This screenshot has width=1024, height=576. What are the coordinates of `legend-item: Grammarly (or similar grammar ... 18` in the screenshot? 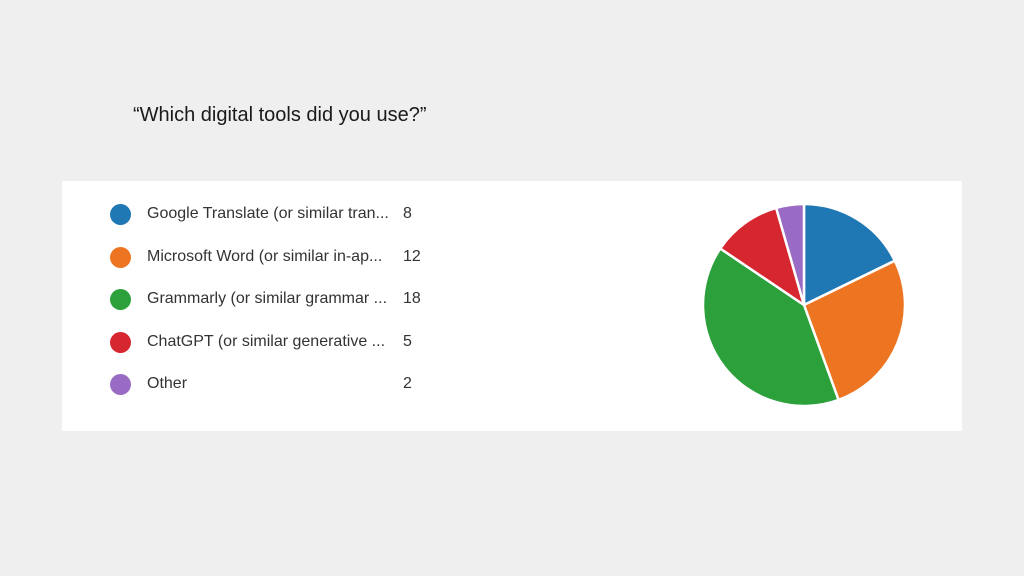 It's located at (270, 306).